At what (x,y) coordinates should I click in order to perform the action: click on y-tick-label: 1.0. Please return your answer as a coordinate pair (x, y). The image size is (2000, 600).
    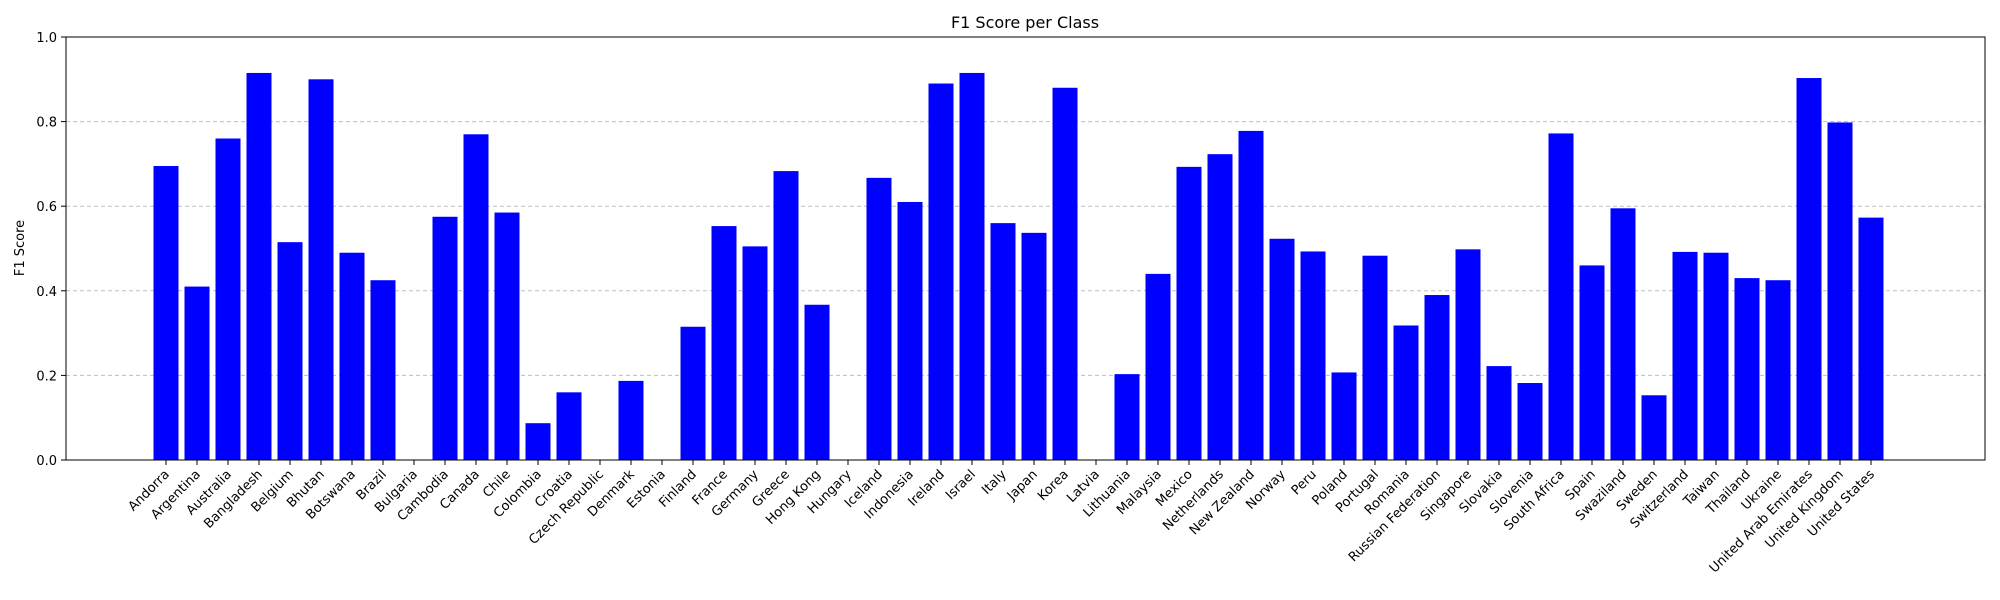
    Looking at the image, I should click on (46, 38).